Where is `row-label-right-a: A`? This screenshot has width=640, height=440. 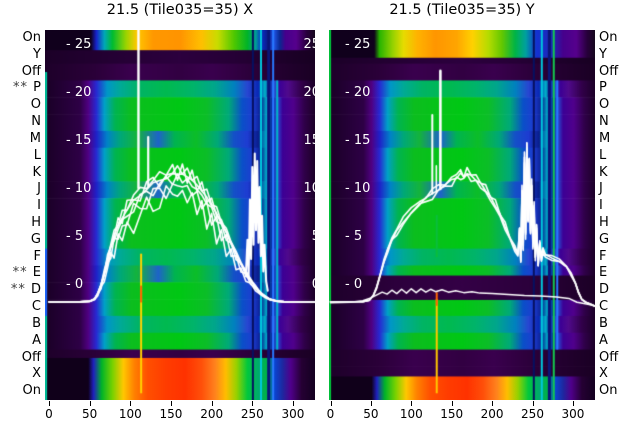 row-label-right-a: A is located at coordinates (603, 340).